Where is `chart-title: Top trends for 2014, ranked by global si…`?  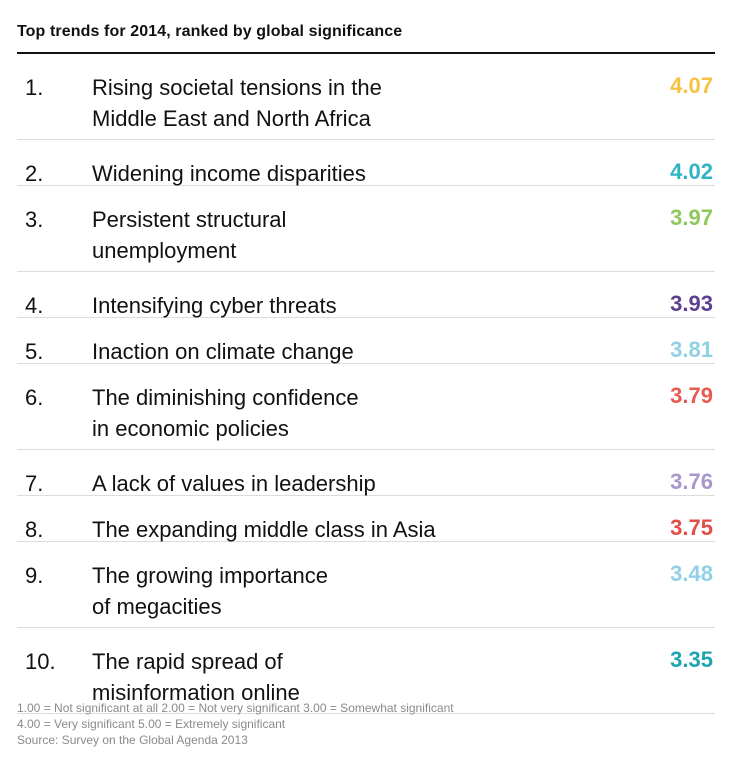 chart-title: Top trends for 2014, ranked by global si… is located at coordinates (210, 31).